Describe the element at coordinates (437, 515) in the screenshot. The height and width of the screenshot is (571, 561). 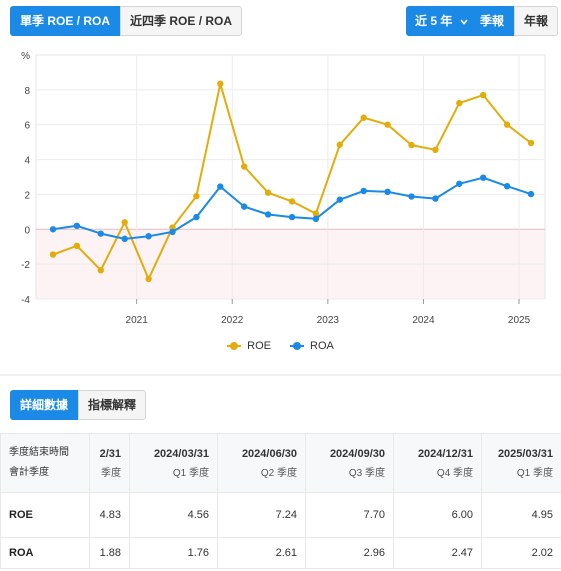
I see `table-cell: 6.00` at that location.